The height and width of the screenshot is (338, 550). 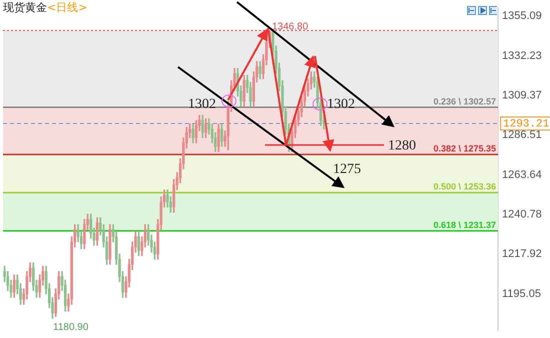 What do you see at coordinates (25, 7) in the screenshot?
I see `chart-title: 现货黄金` at bounding box center [25, 7].